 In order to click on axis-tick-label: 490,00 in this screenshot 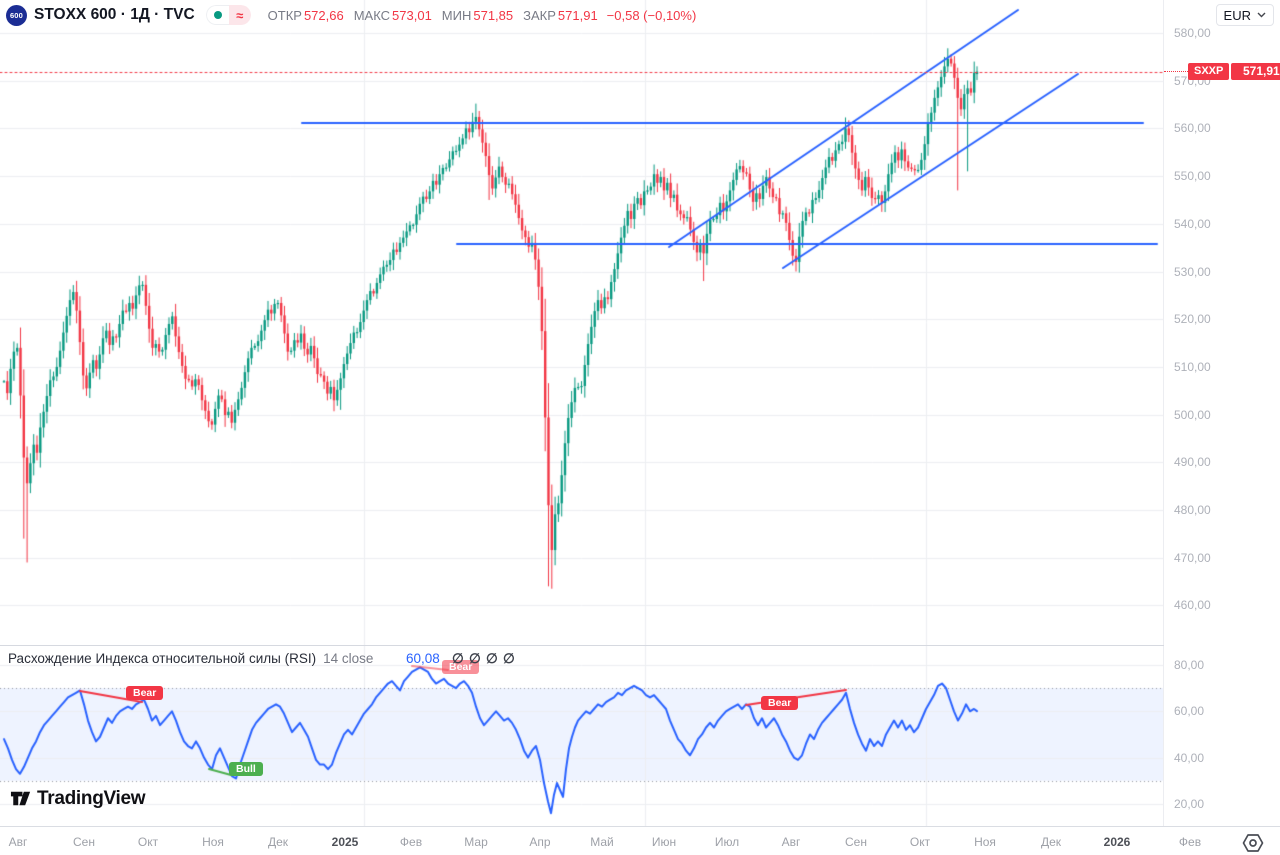, I will do `click(1192, 462)`.